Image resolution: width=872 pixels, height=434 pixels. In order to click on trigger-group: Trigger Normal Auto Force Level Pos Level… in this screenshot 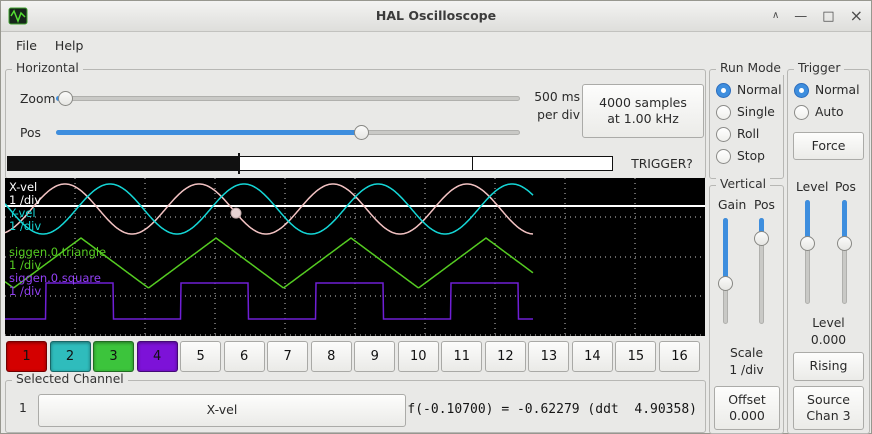, I will do `click(828, 247)`.